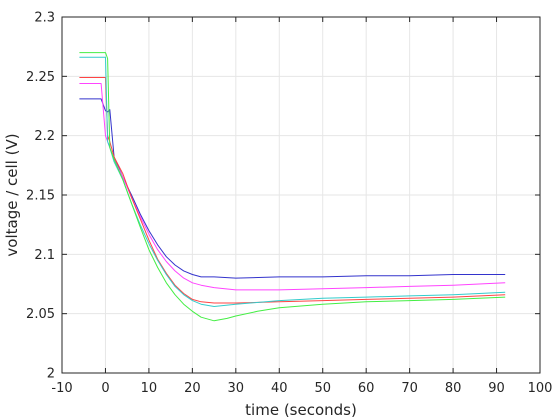 This screenshot has width=560, height=420. What do you see at coordinates (366, 388) in the screenshot?
I see `x-tick-label: 60` at bounding box center [366, 388].